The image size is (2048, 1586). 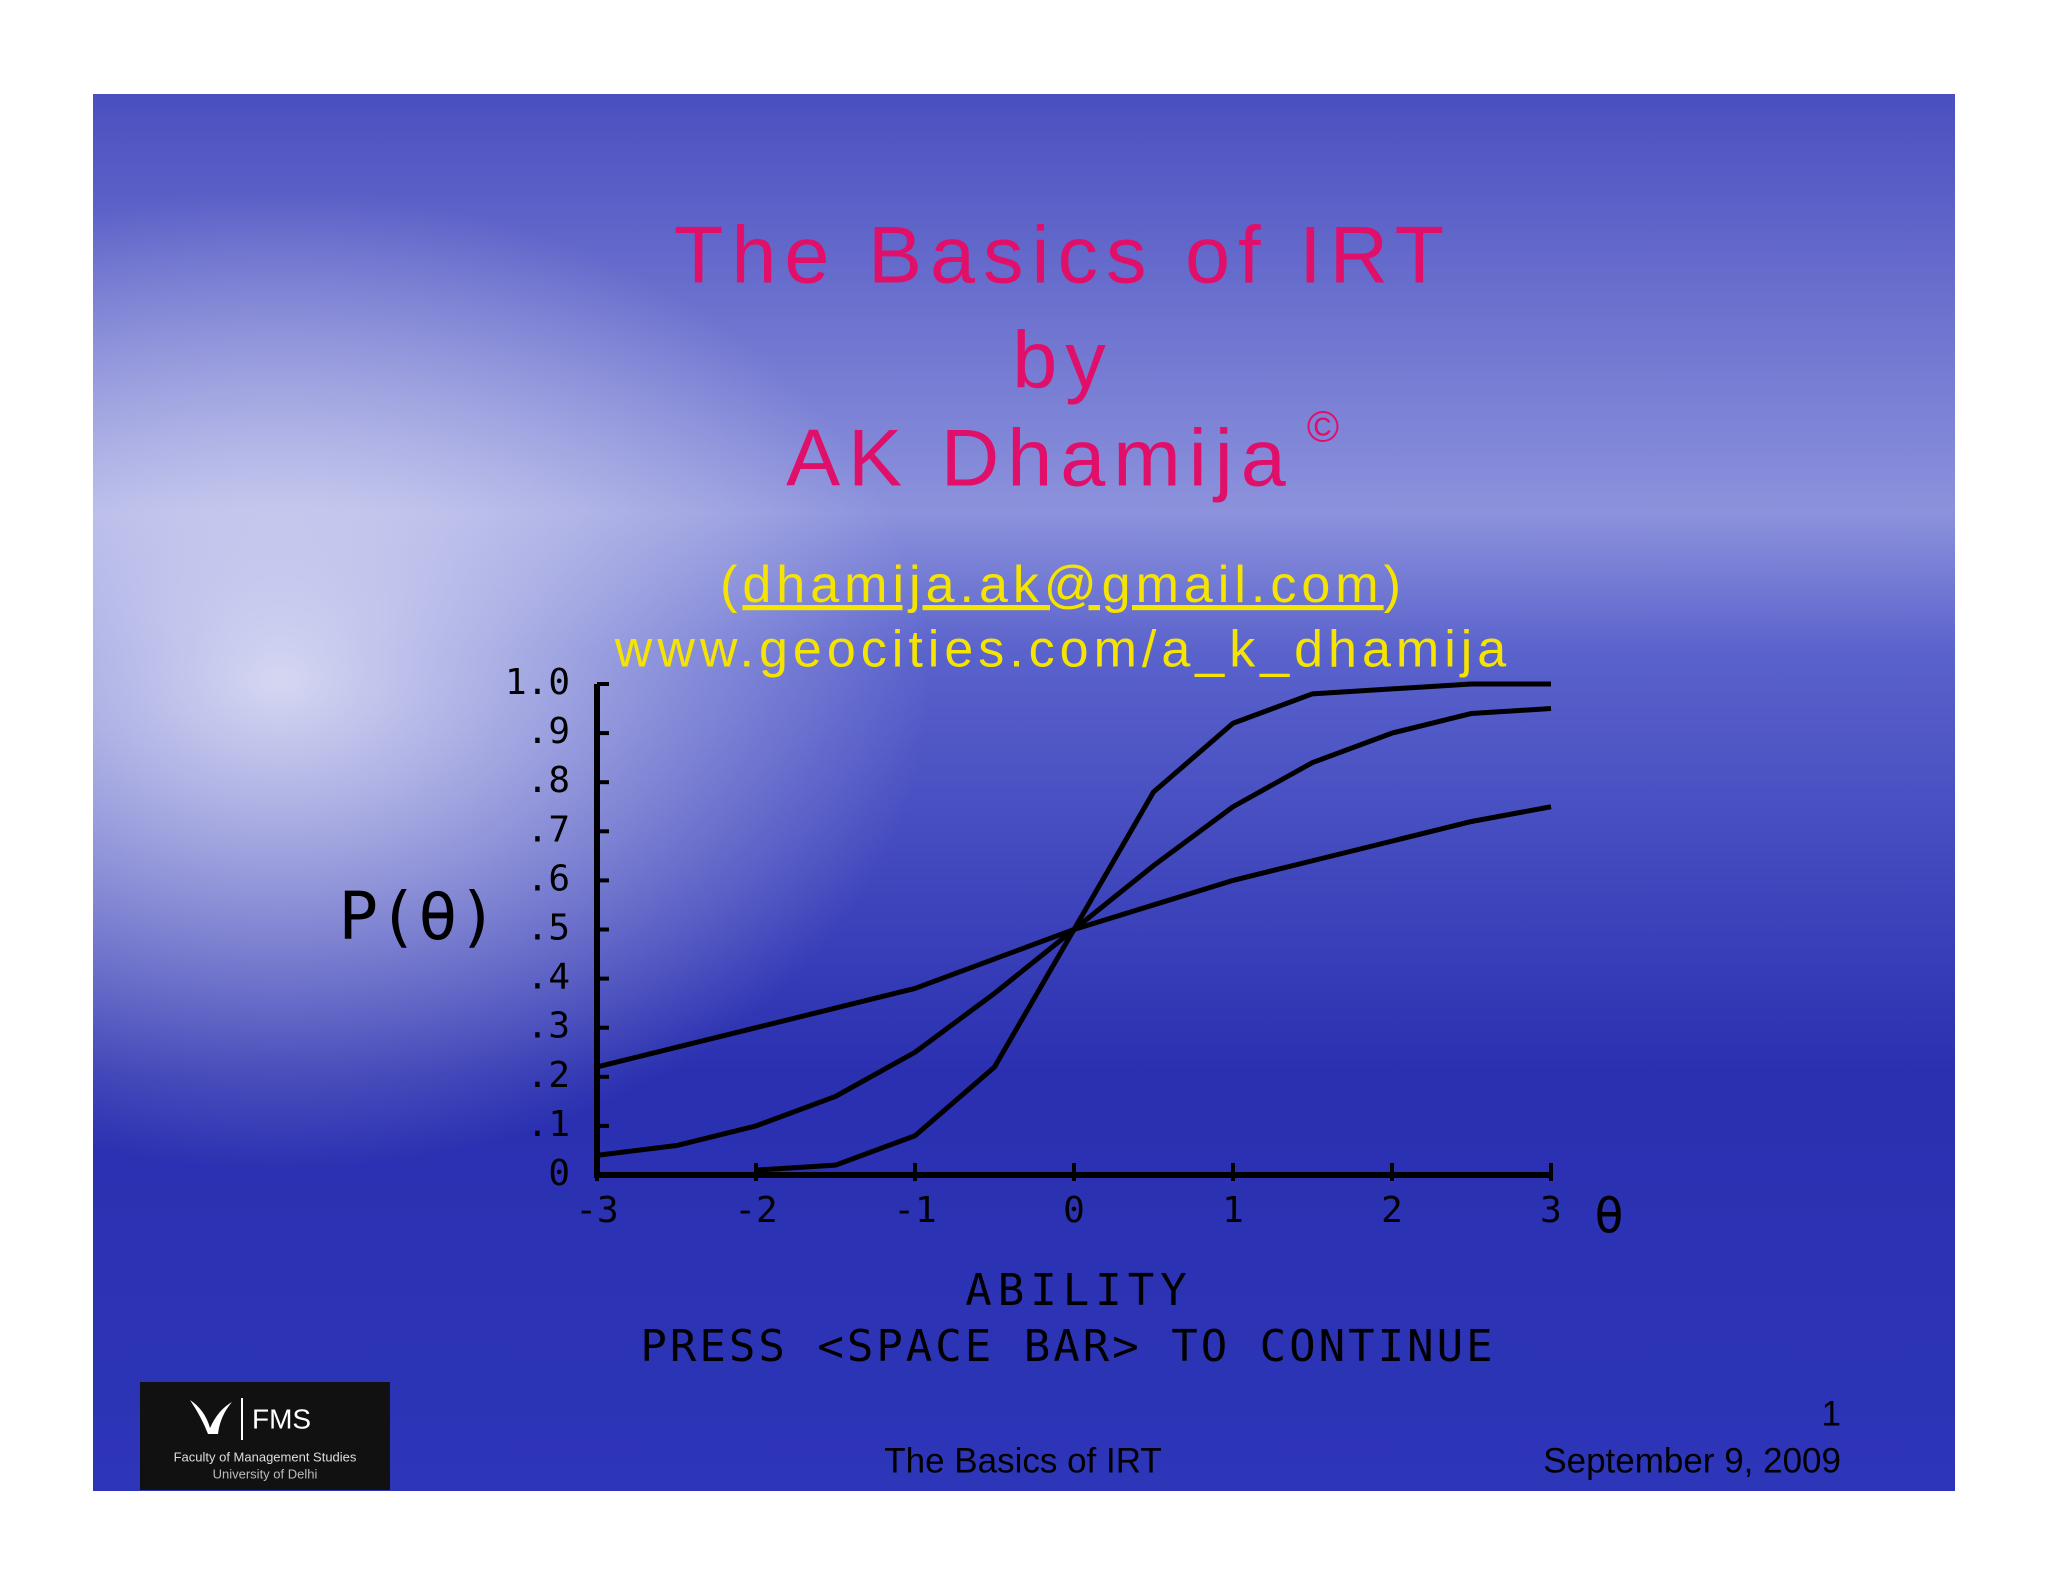 I want to click on title-line: by, so click(x=1063, y=360).